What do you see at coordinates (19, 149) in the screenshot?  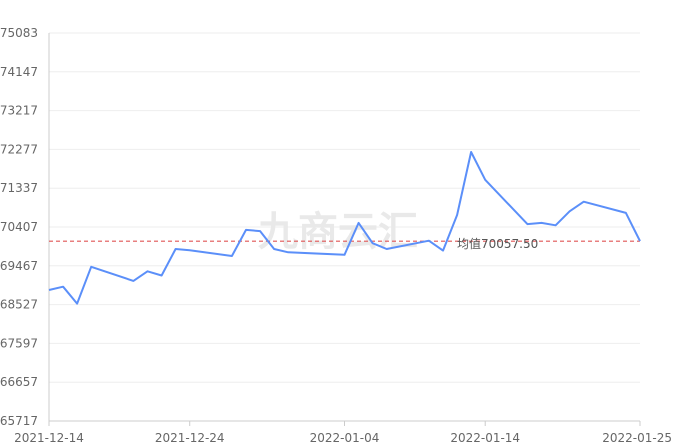 I see `y-tick-label: 72277` at bounding box center [19, 149].